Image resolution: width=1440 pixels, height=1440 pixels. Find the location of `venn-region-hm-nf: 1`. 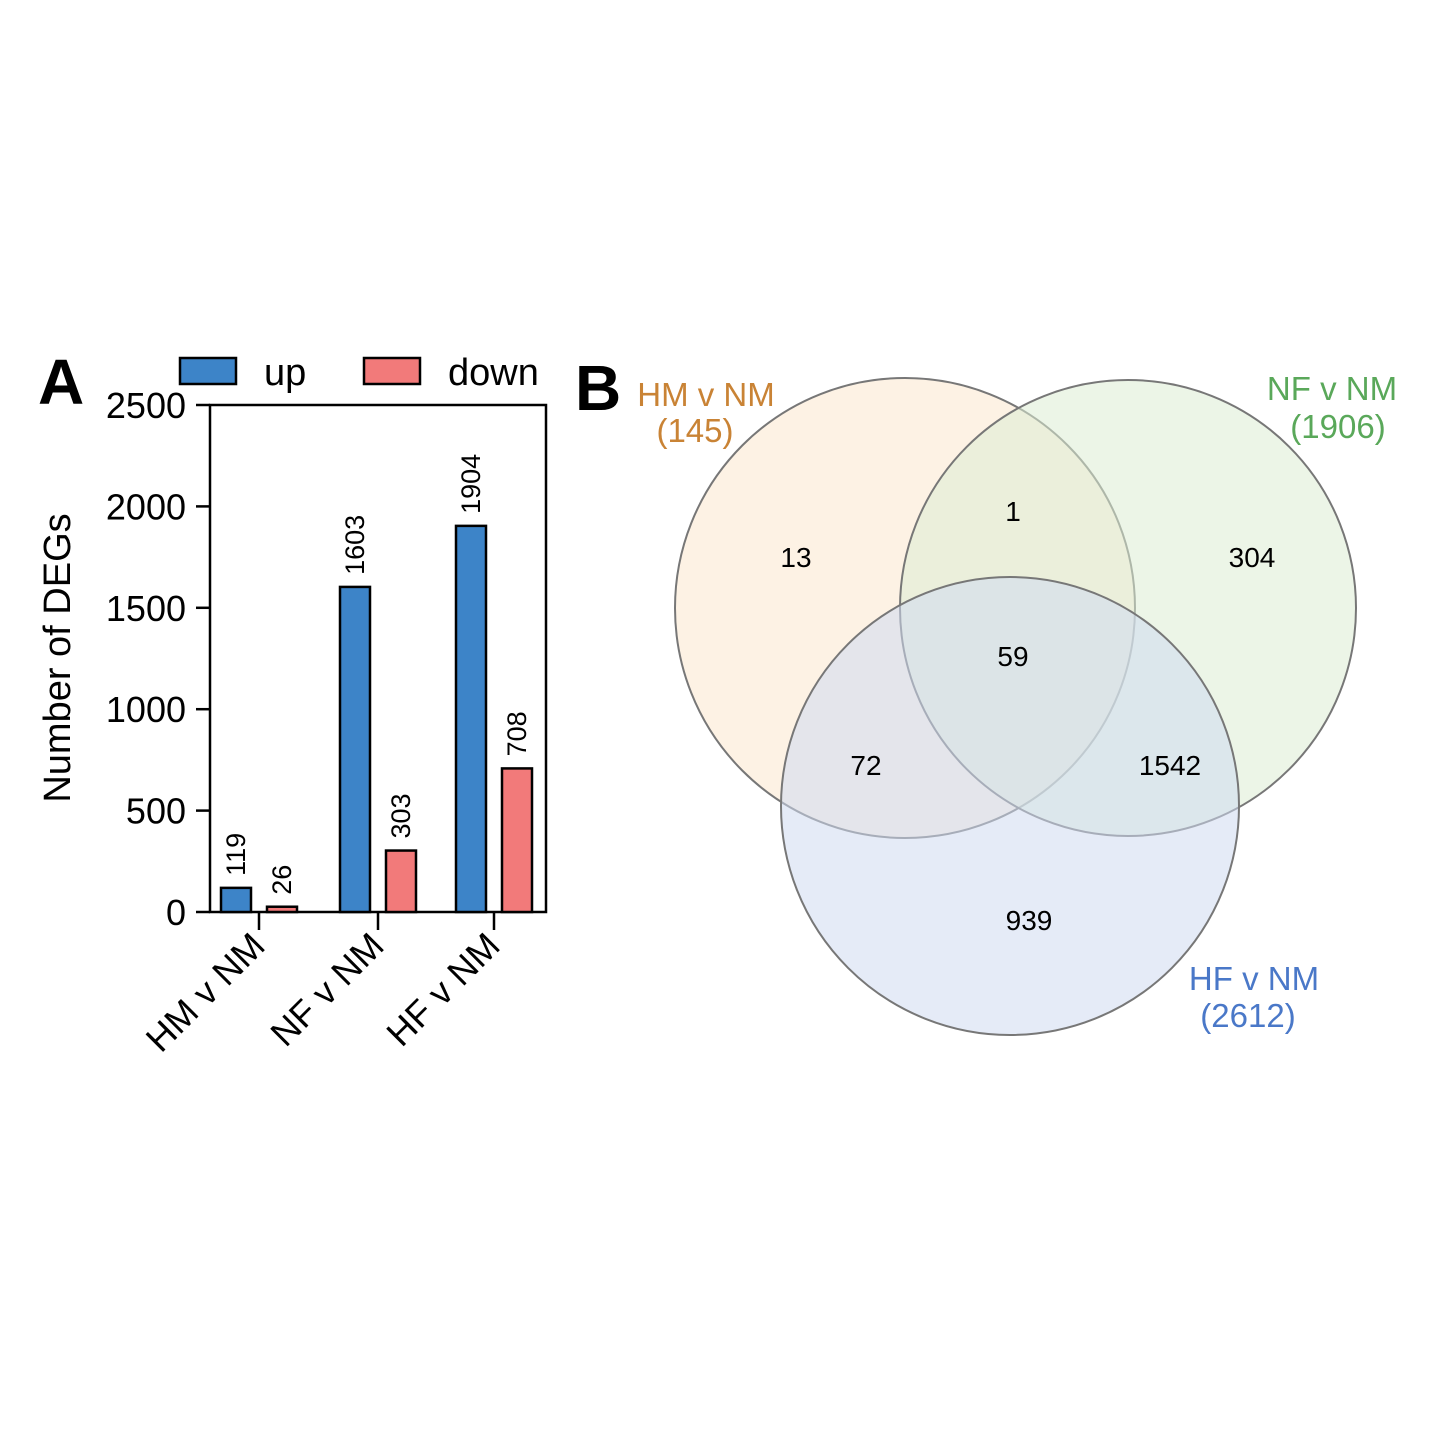

venn-region-hm-nf: 1 is located at coordinates (1013, 511).